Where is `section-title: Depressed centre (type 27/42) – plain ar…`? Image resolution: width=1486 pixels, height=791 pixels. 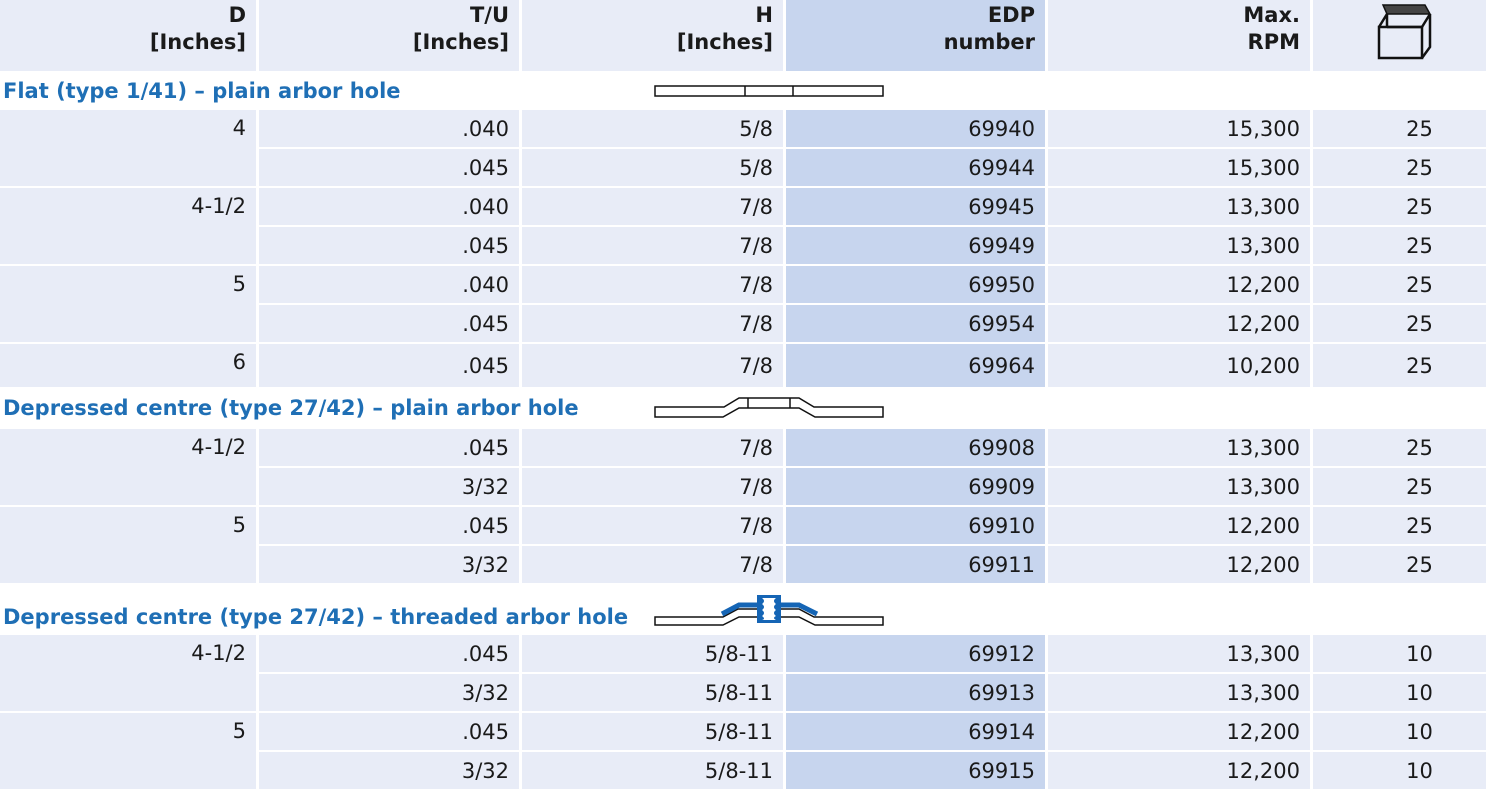
section-title: Depressed centre (type 27/42) – plain ar… is located at coordinates (743, 408).